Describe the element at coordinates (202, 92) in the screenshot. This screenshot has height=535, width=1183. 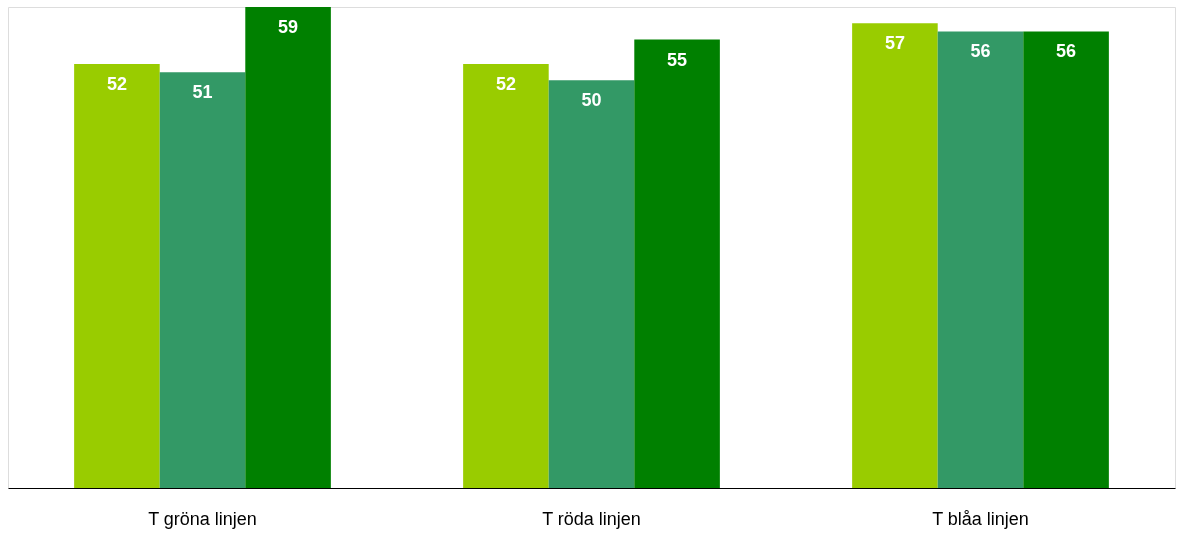
I see `data-label: 51` at that location.